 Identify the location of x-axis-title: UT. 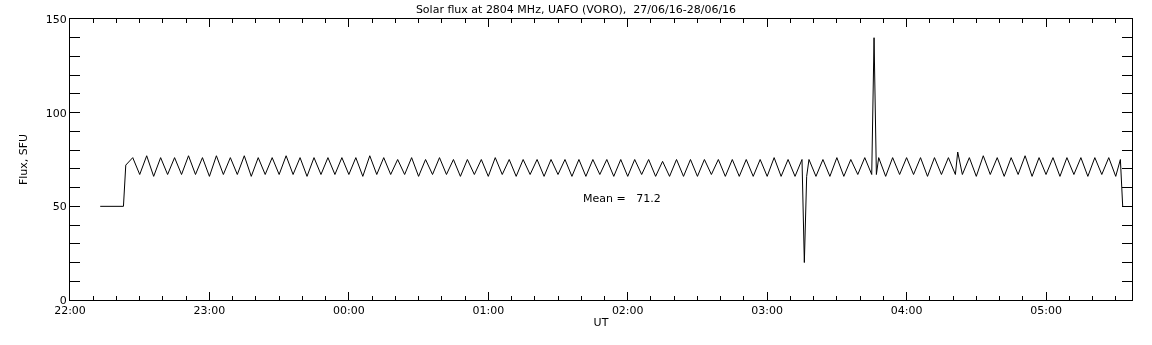
(601, 323).